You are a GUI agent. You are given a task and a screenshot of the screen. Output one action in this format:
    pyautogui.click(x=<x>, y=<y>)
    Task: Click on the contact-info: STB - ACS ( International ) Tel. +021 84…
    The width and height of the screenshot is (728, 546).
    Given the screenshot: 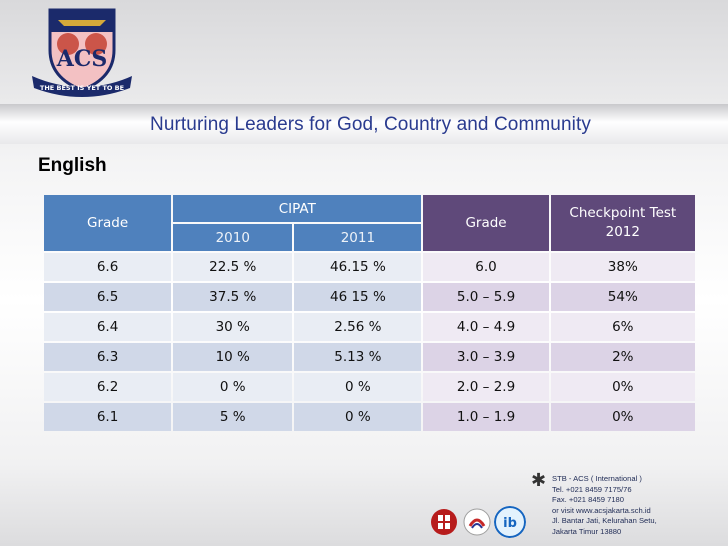 What is the action you would take?
    pyautogui.click(x=604, y=506)
    